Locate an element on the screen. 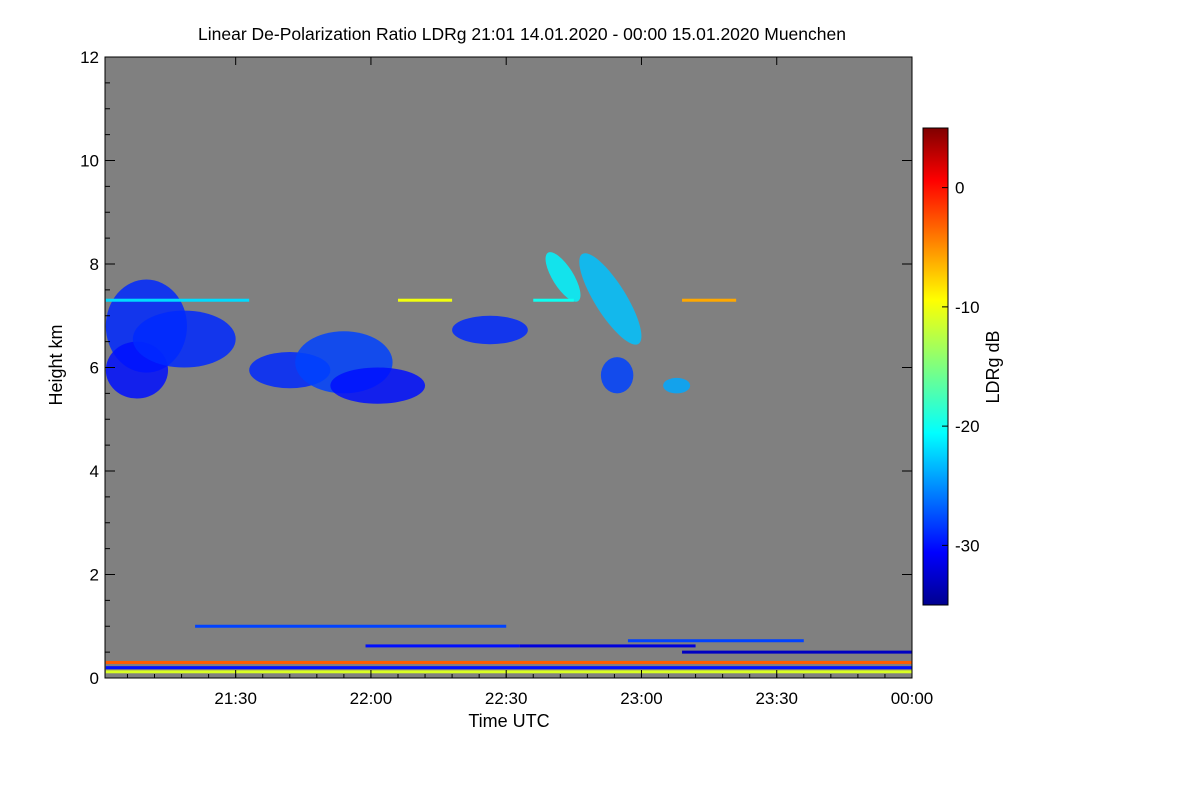 This screenshot has height=805, width=1200. layer-layer-1.0km is located at coordinates (351, 626).